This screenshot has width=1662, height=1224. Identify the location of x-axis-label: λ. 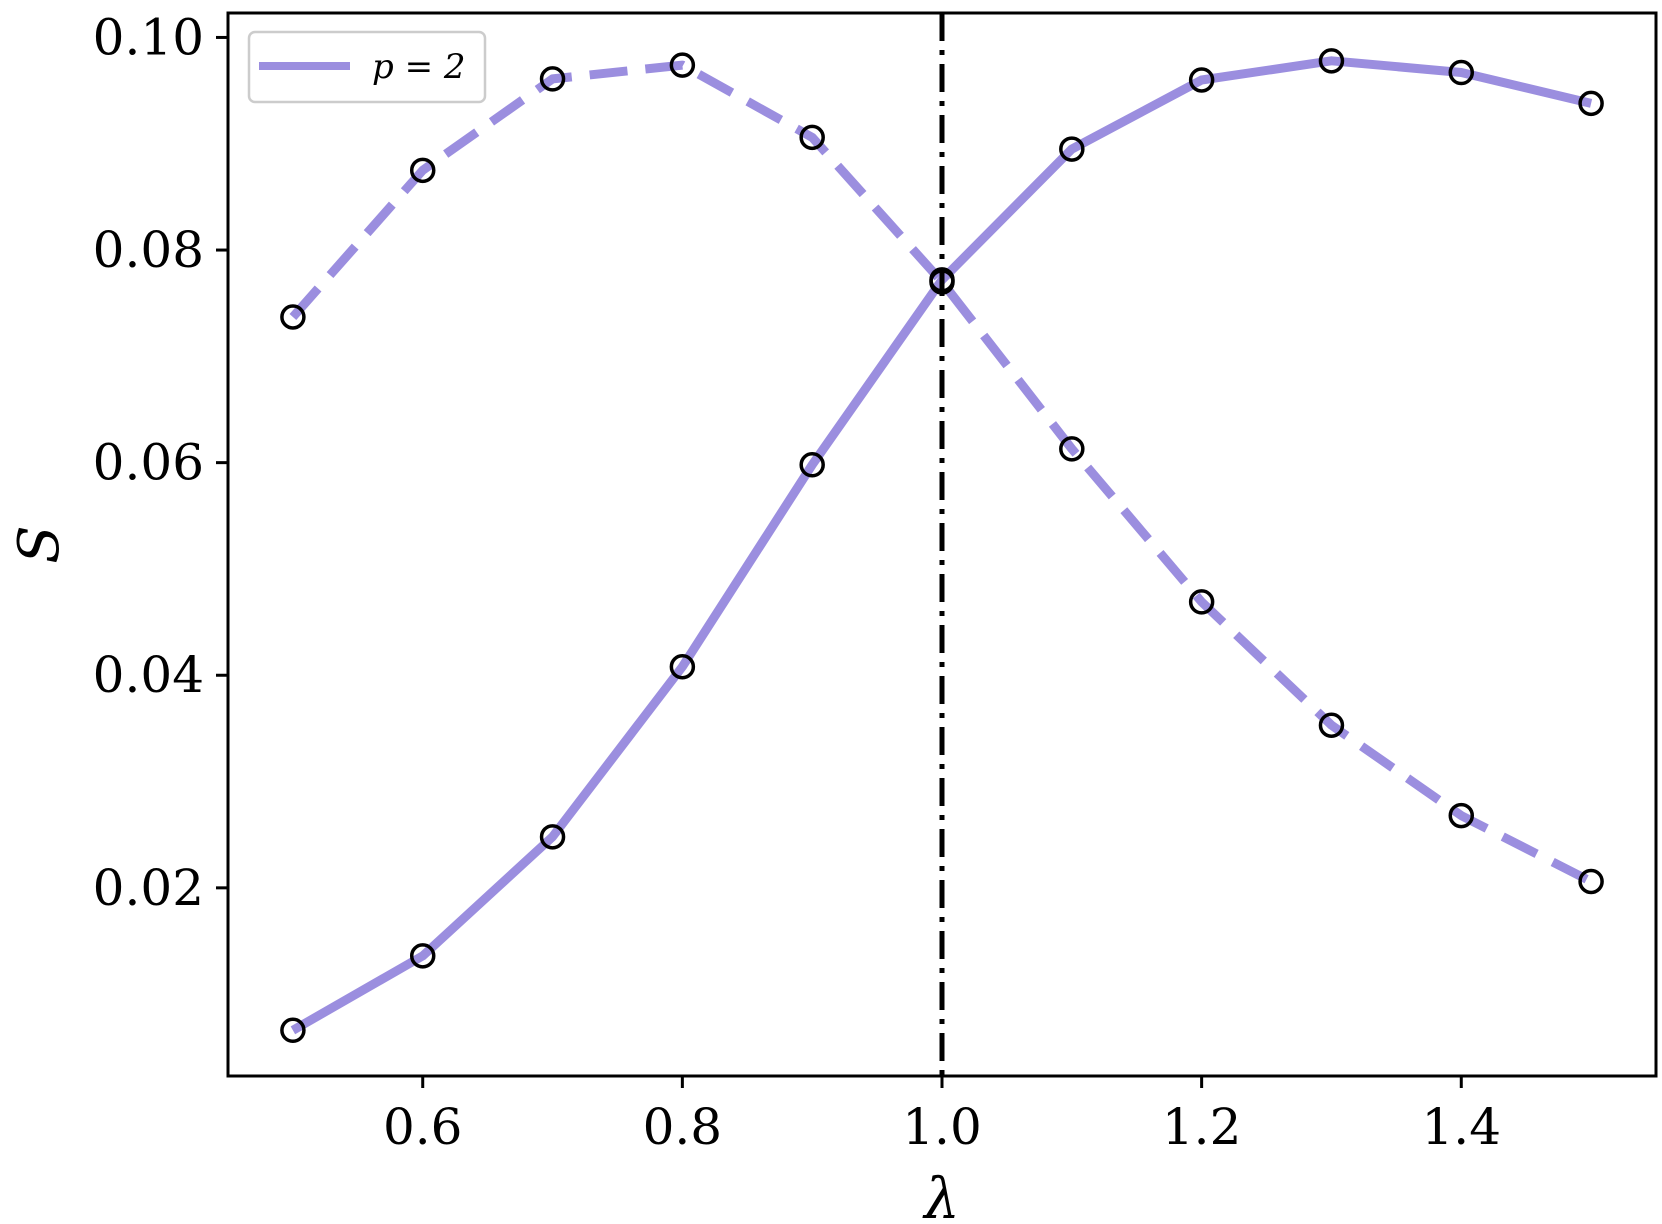
(941, 1195).